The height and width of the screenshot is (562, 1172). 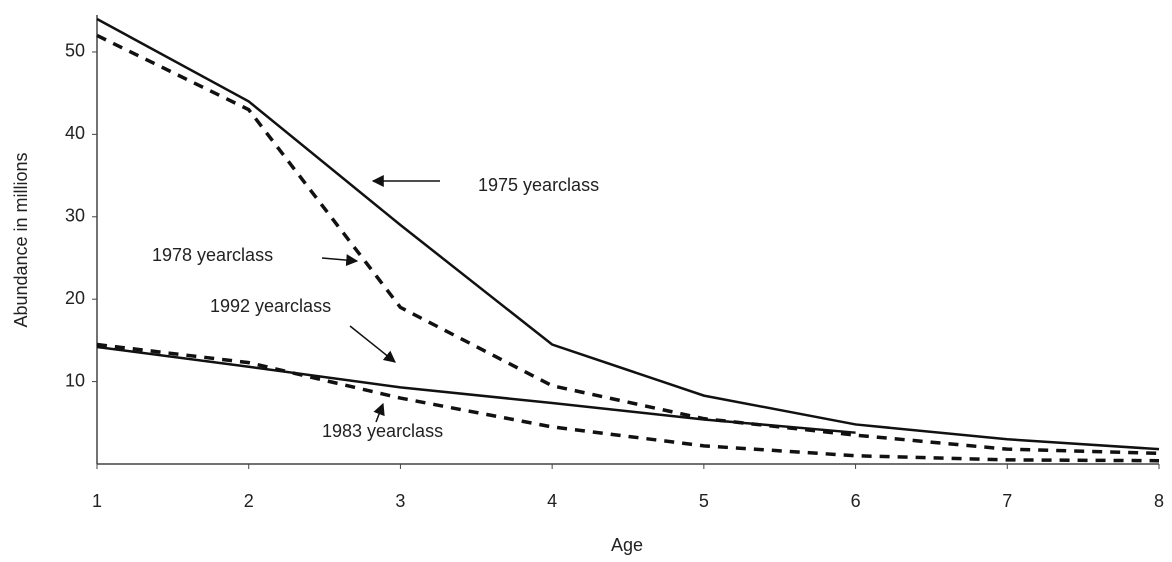 I want to click on x-tick-label: 8, so click(x=1159, y=501).